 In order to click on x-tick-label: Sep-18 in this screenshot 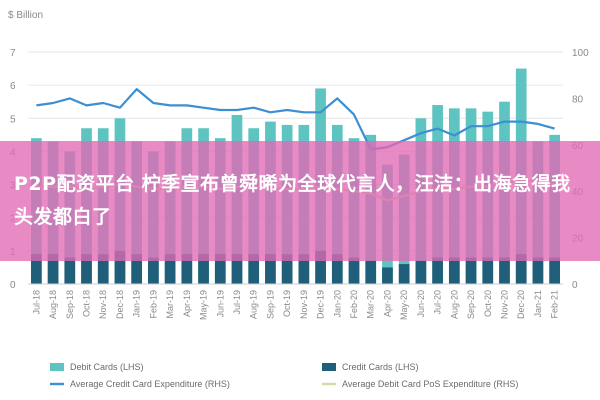, I will do `click(70, 304)`.